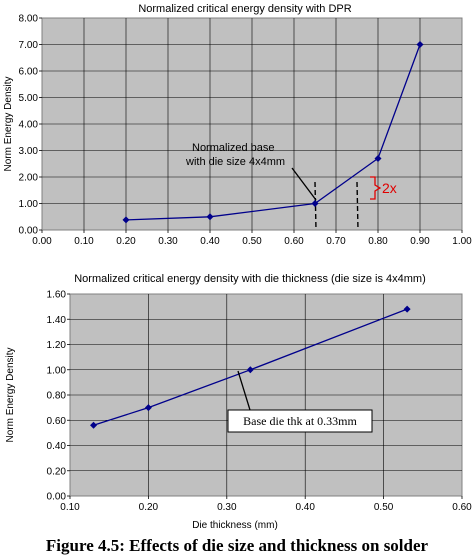 The width and height of the screenshot is (474, 559). What do you see at coordinates (389, 188) in the screenshot?
I see `chart-1-2x-label: 2x` at bounding box center [389, 188].